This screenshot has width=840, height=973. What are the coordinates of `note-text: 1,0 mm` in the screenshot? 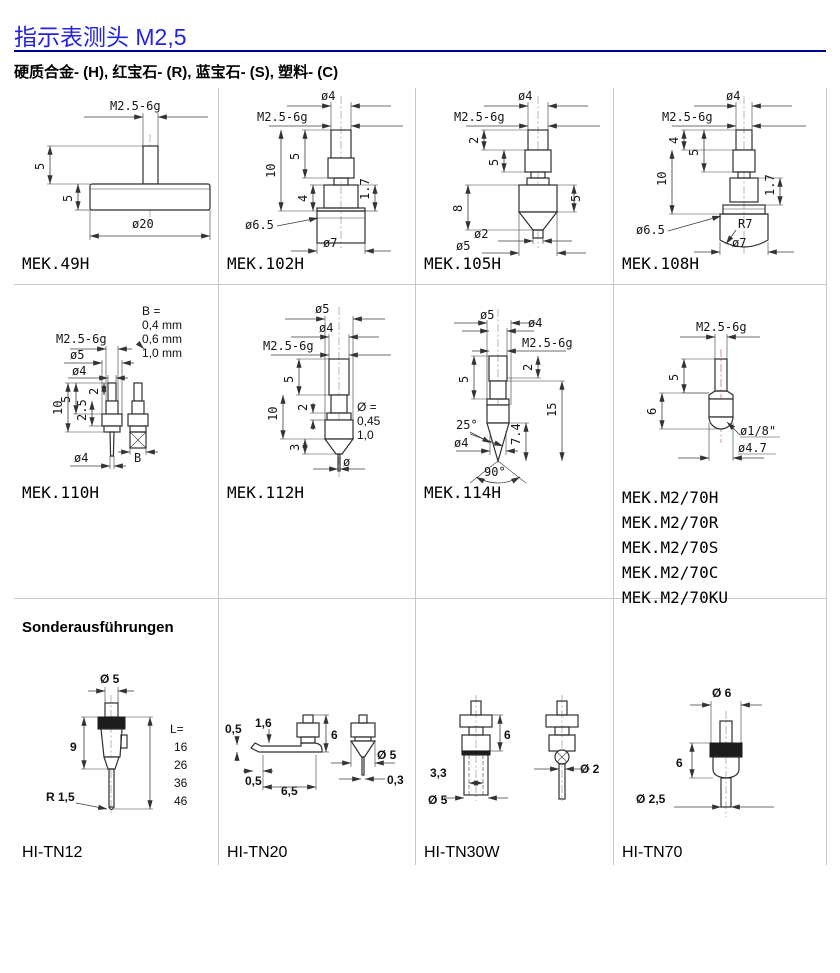 It's located at (162, 353).